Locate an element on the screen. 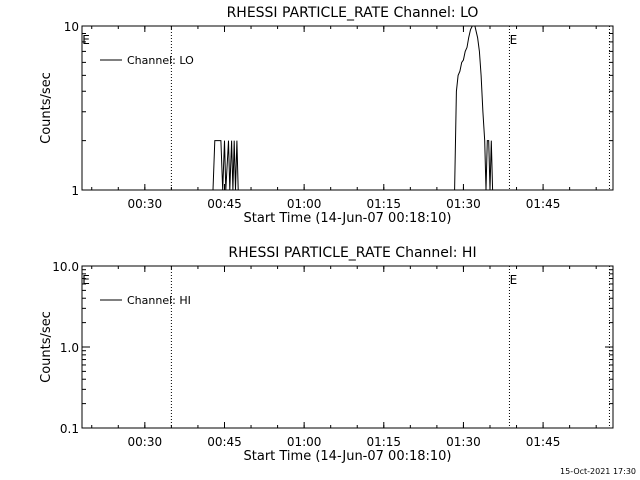 This screenshot has height=480, width=640. y-tick-label: 1 is located at coordinates (75, 191).